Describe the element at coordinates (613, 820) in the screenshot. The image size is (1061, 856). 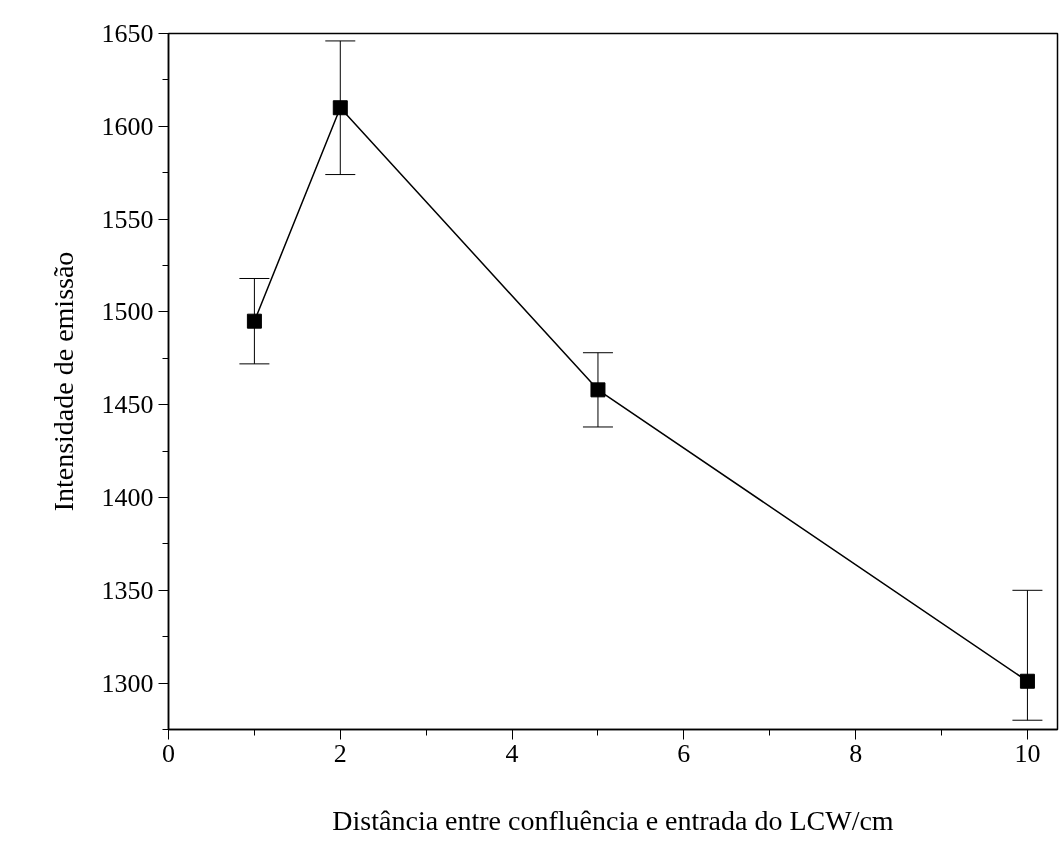
I see `x-axis-title: Distância entre confluência e entrada do LCW/cm` at that location.